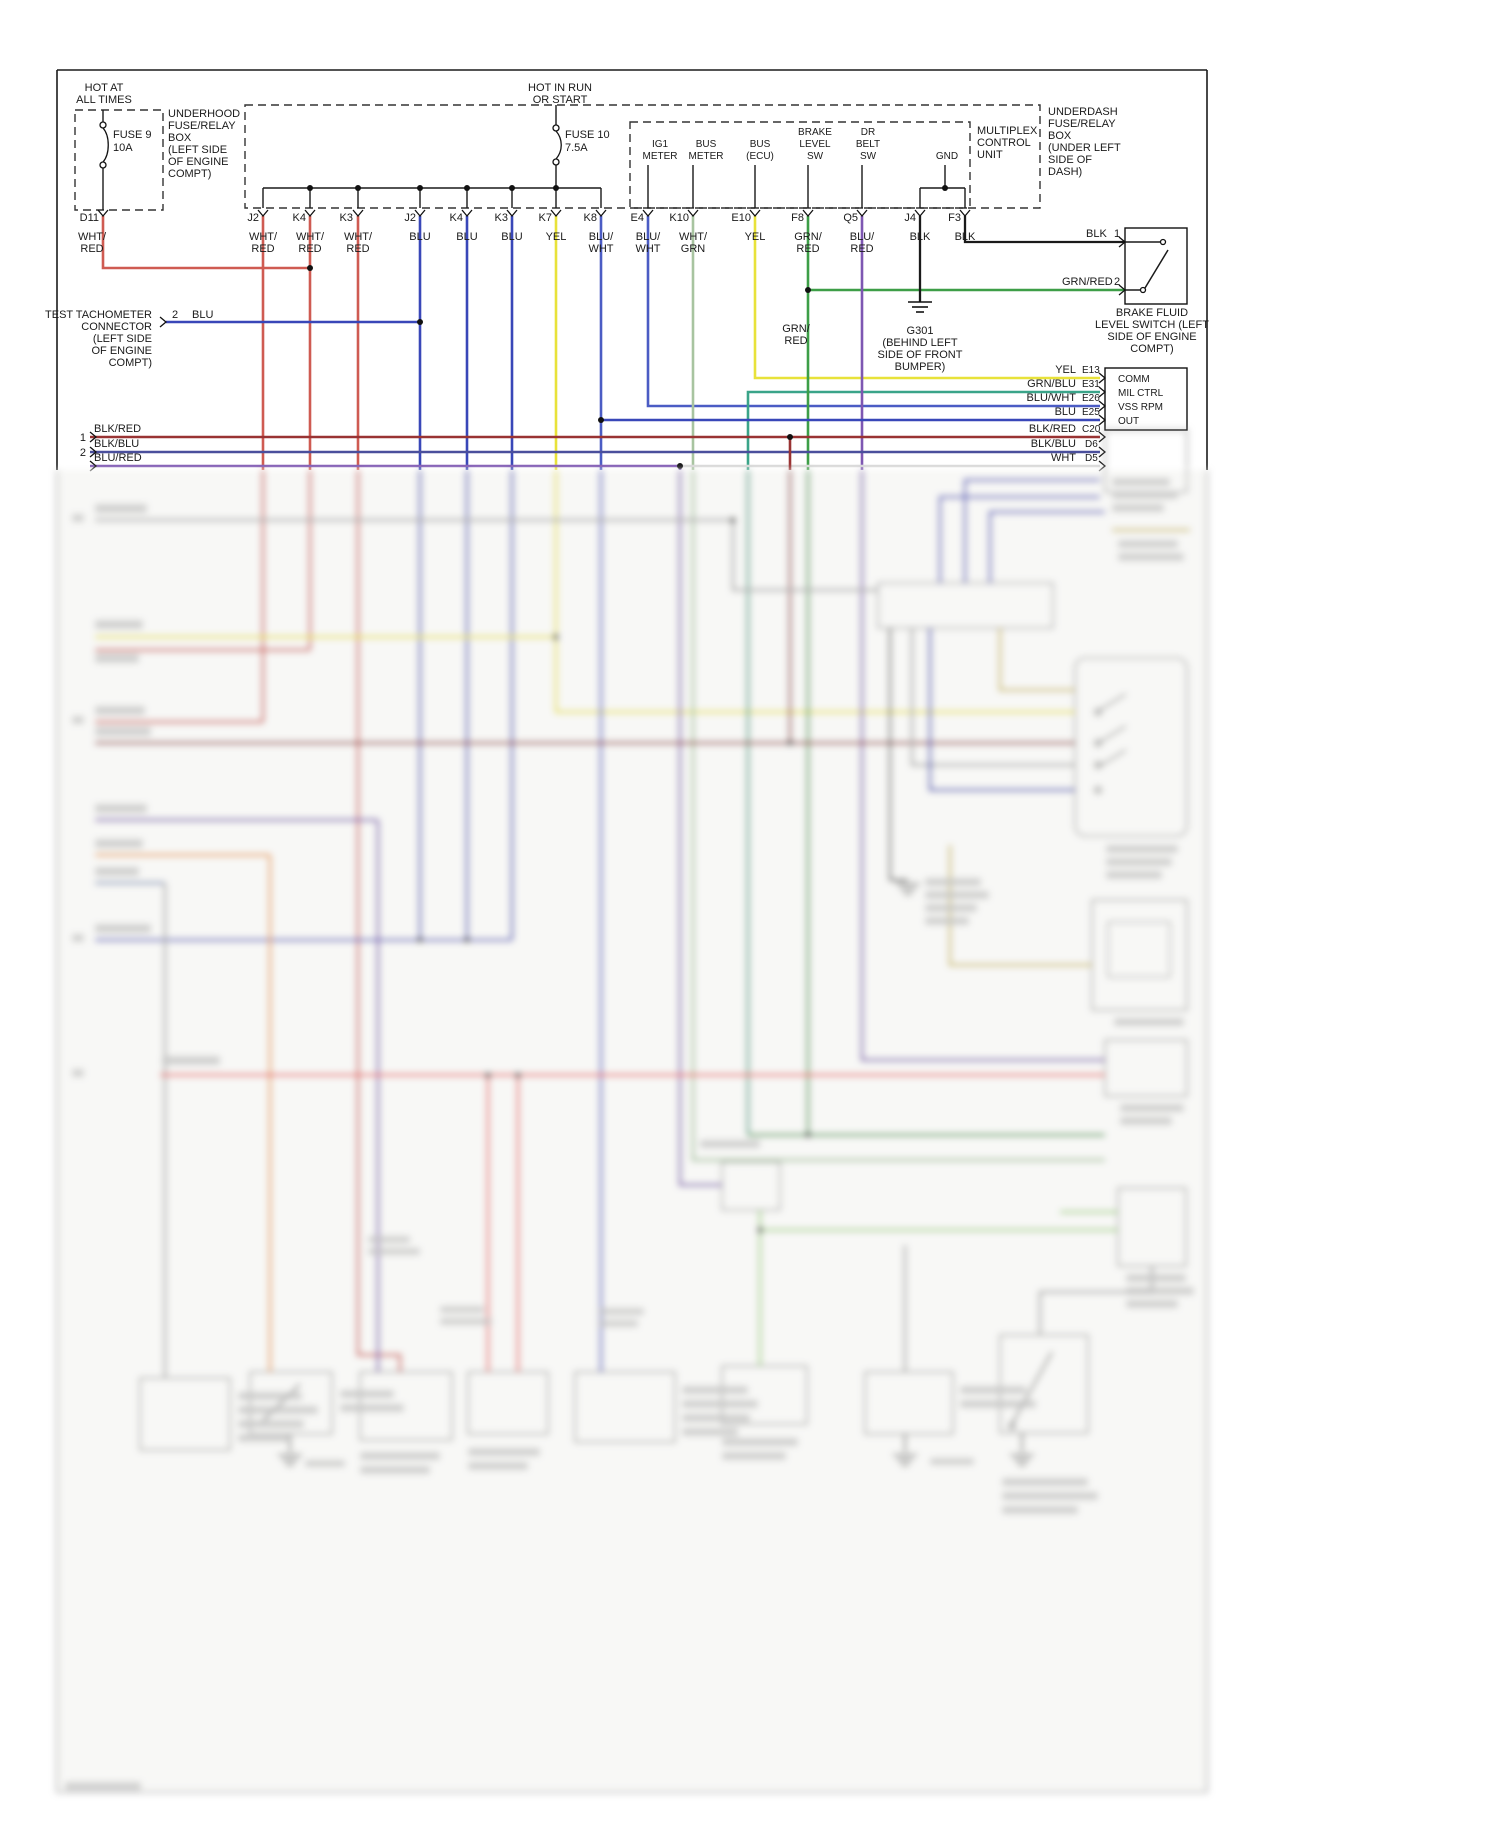  I want to click on label: BLK/BLU, so click(1053, 444).